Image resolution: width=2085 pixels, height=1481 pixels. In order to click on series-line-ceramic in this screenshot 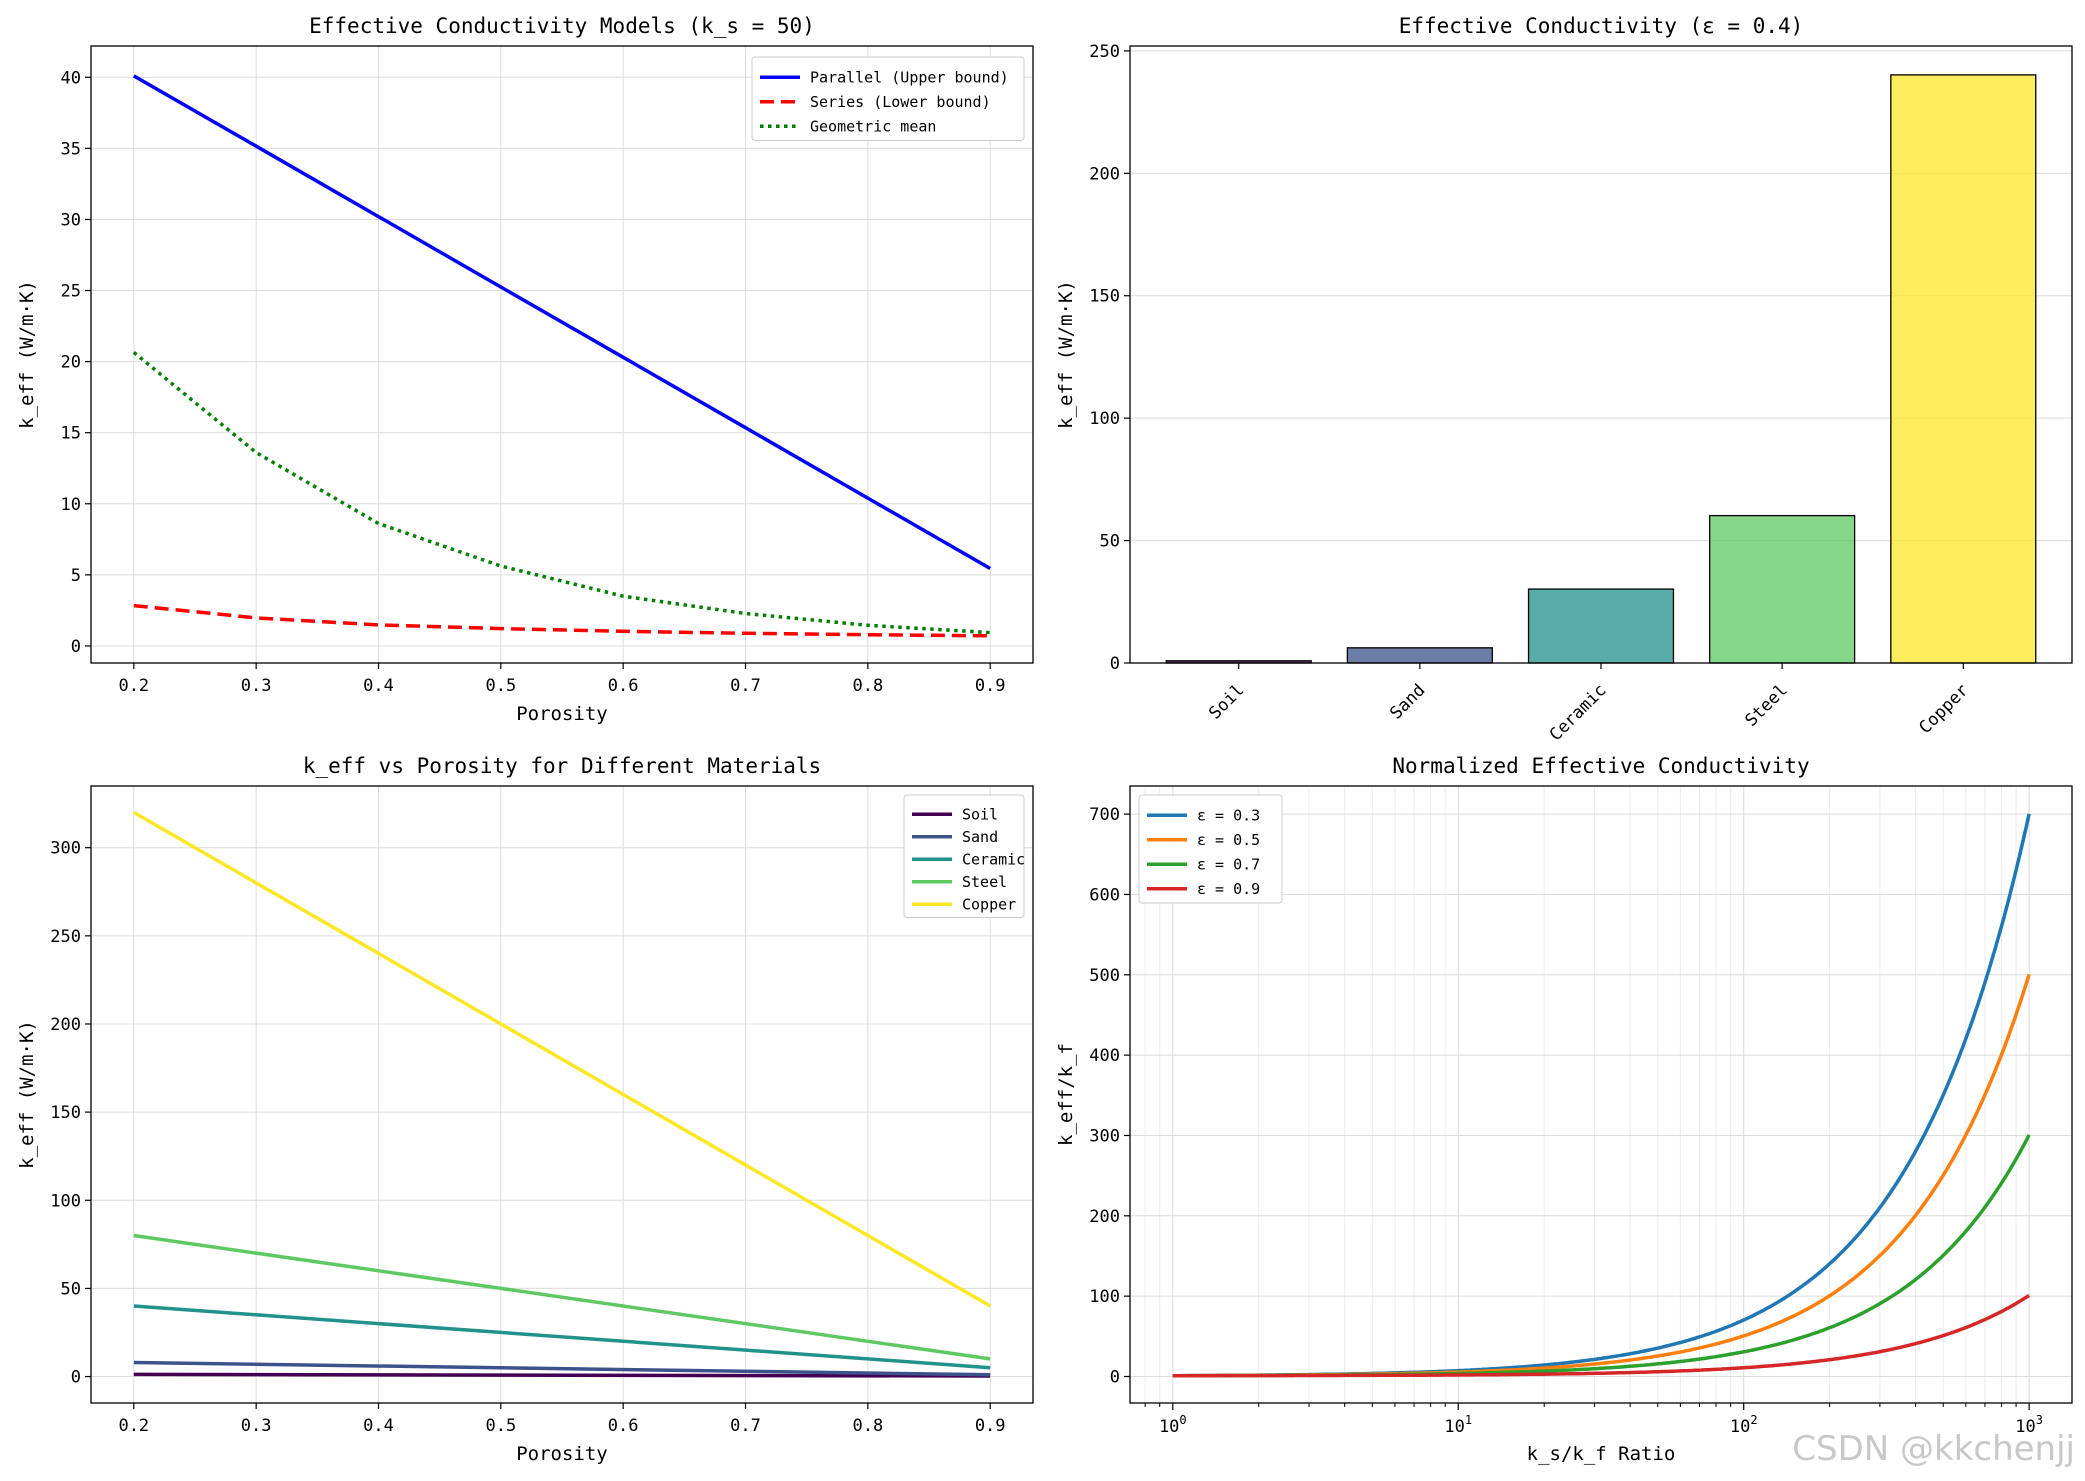, I will do `click(562, 1337)`.